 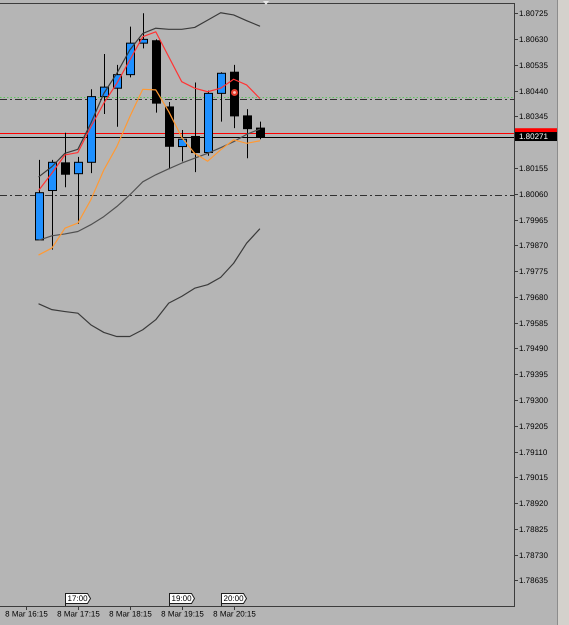 I want to click on y-tick-label: 1.79585, so click(x=533, y=323).